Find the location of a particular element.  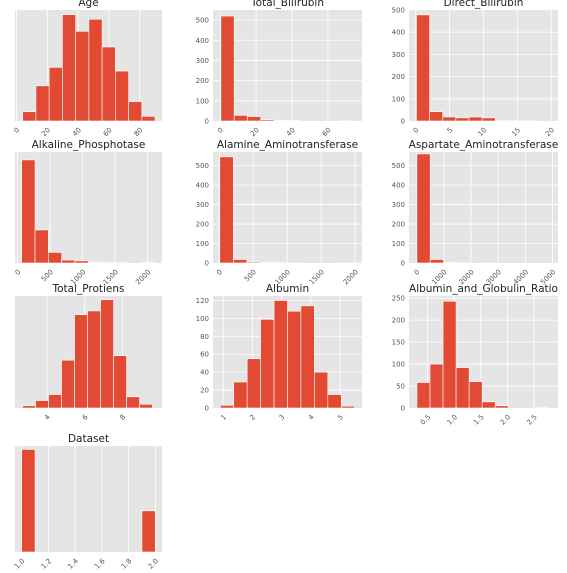

x-tick-label: 3 is located at coordinates (282, 417).